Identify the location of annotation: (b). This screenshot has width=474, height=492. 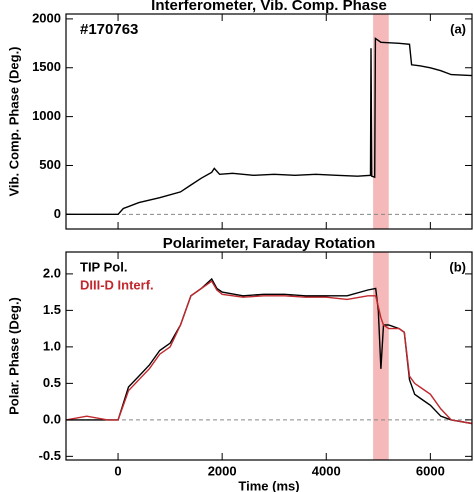
(457, 266).